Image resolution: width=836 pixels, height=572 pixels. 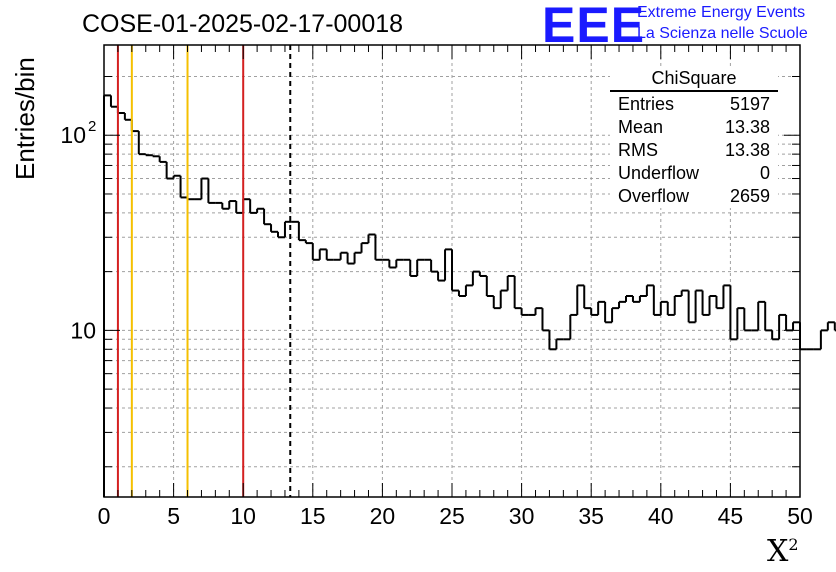 What do you see at coordinates (522, 516) in the screenshot?
I see `x-tick-label: 30` at bounding box center [522, 516].